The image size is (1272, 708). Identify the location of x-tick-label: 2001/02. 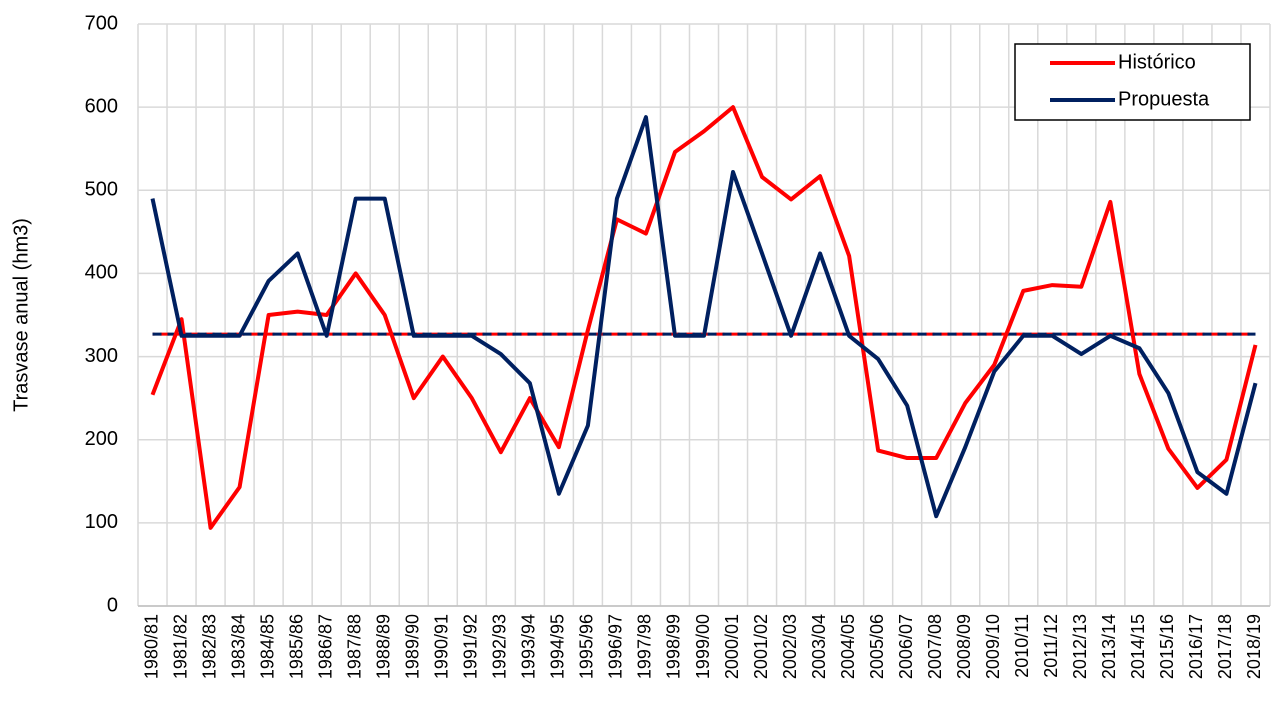
(761, 646).